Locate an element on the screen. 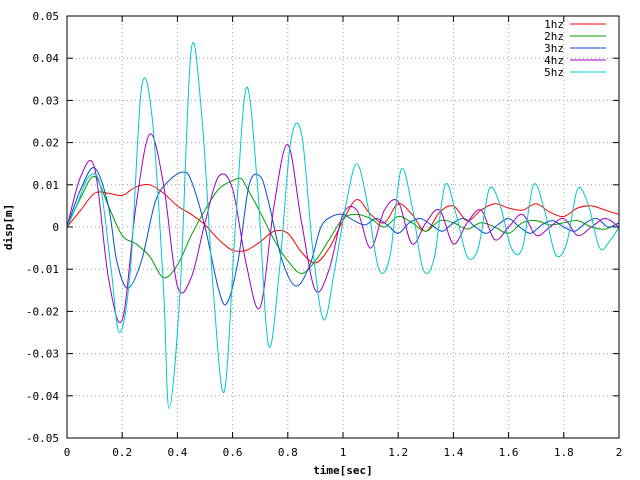 The image size is (640, 480). legend-label-3hz: 3hz is located at coordinates (554, 48).